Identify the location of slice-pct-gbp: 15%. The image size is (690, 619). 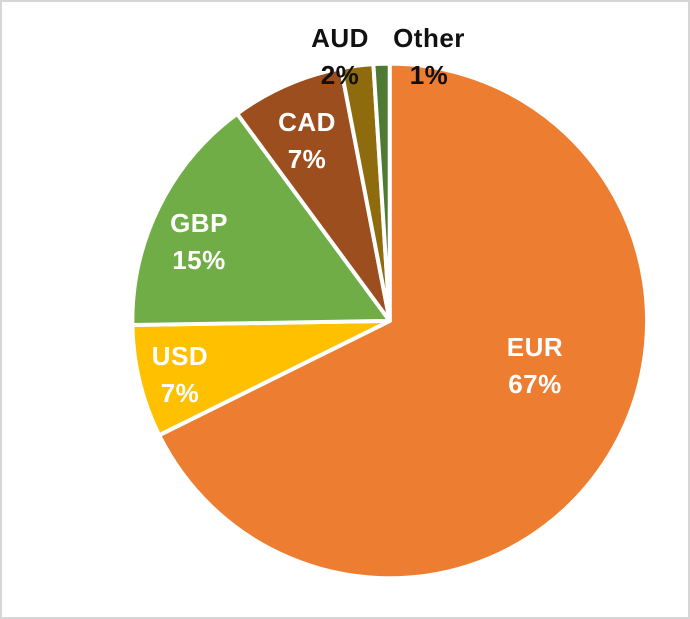
(199, 260).